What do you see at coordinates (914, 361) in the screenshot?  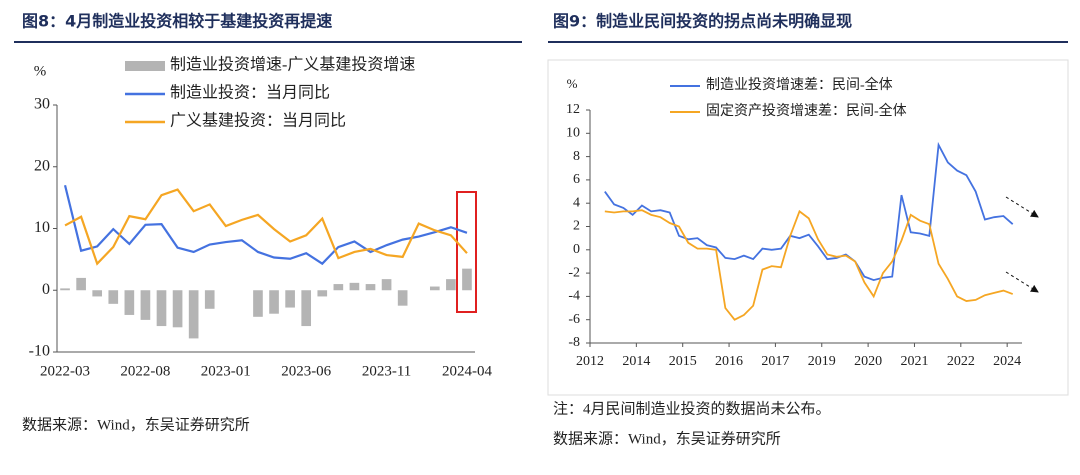 I see `x-tick-label: 2021` at bounding box center [914, 361].